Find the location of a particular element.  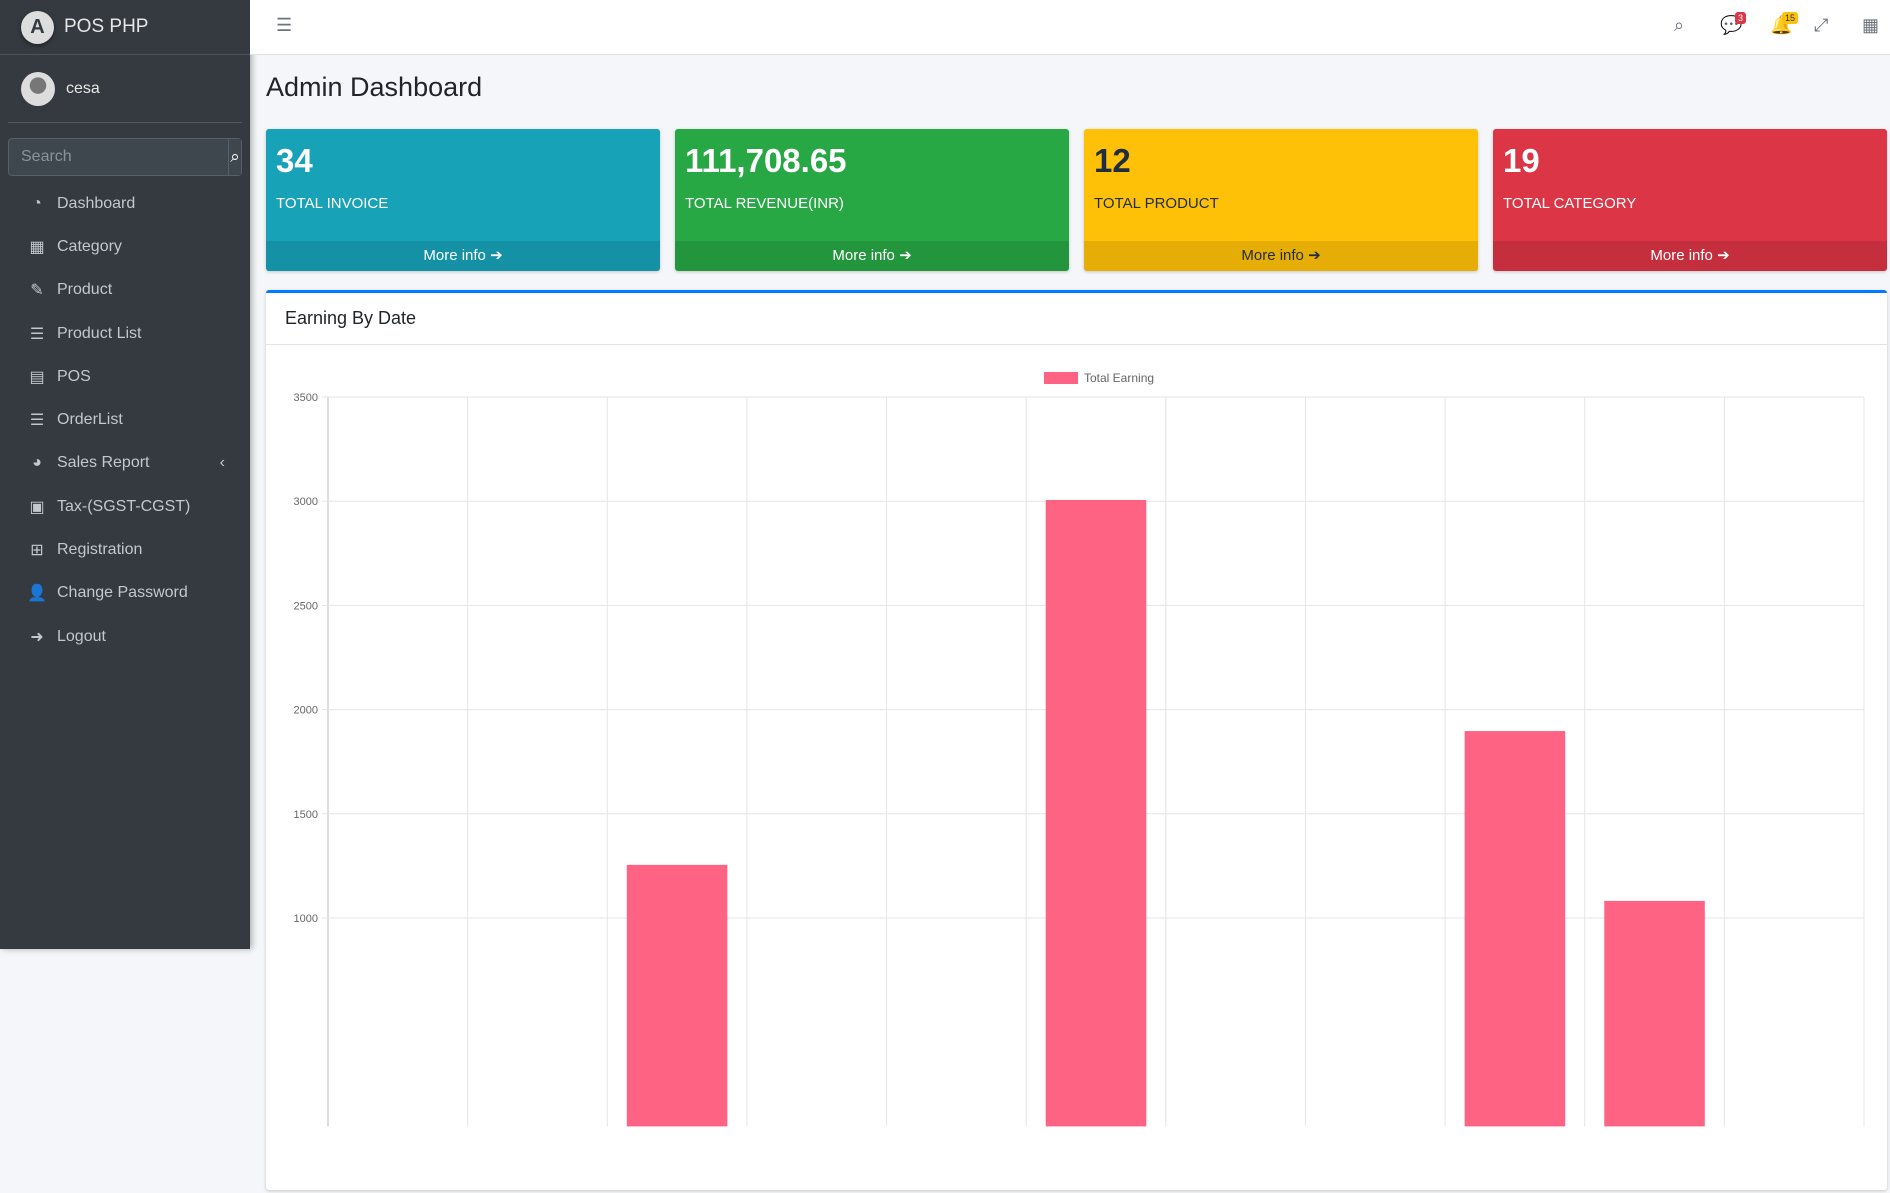

sidebar-item-label: Change Password is located at coordinates (122, 593).